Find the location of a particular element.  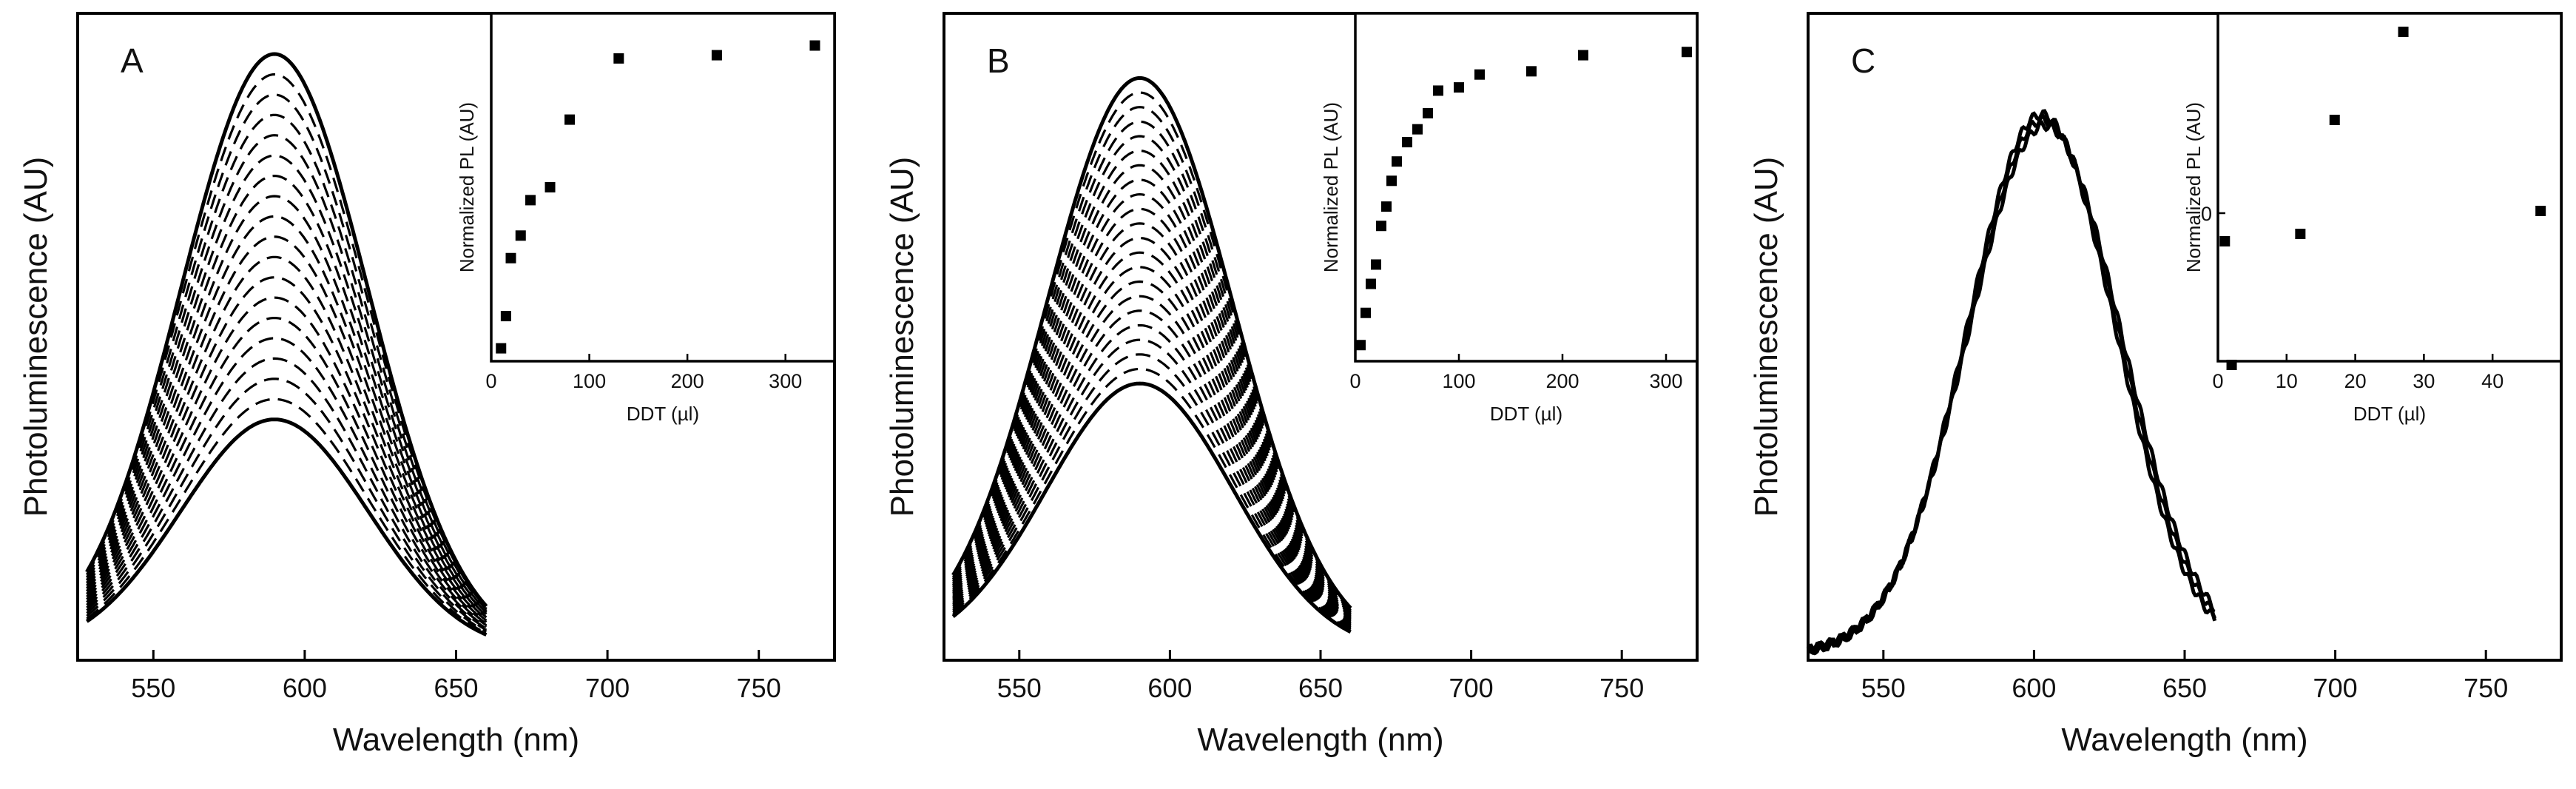

inset-x-tick-label: 100 is located at coordinates (589, 381).